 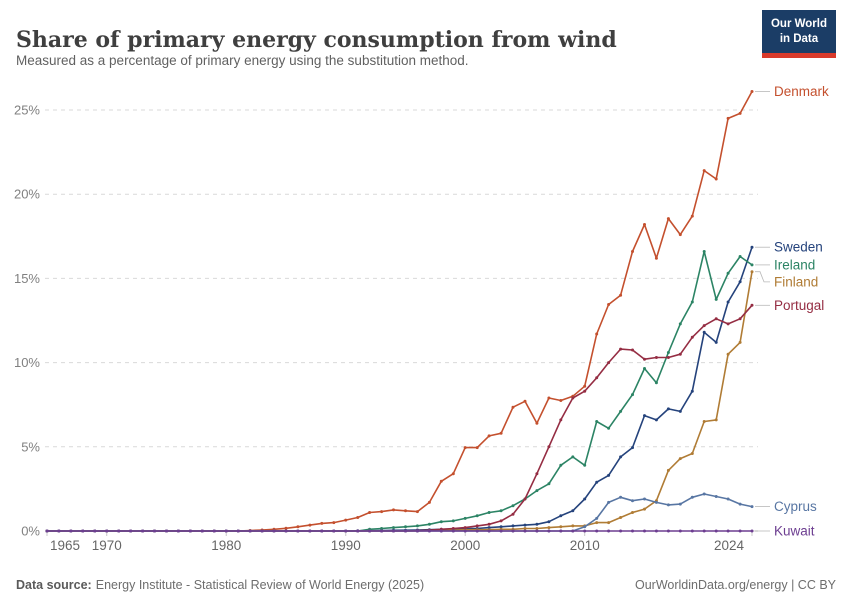 I want to click on point-cyprus-2018, so click(x=680, y=504).